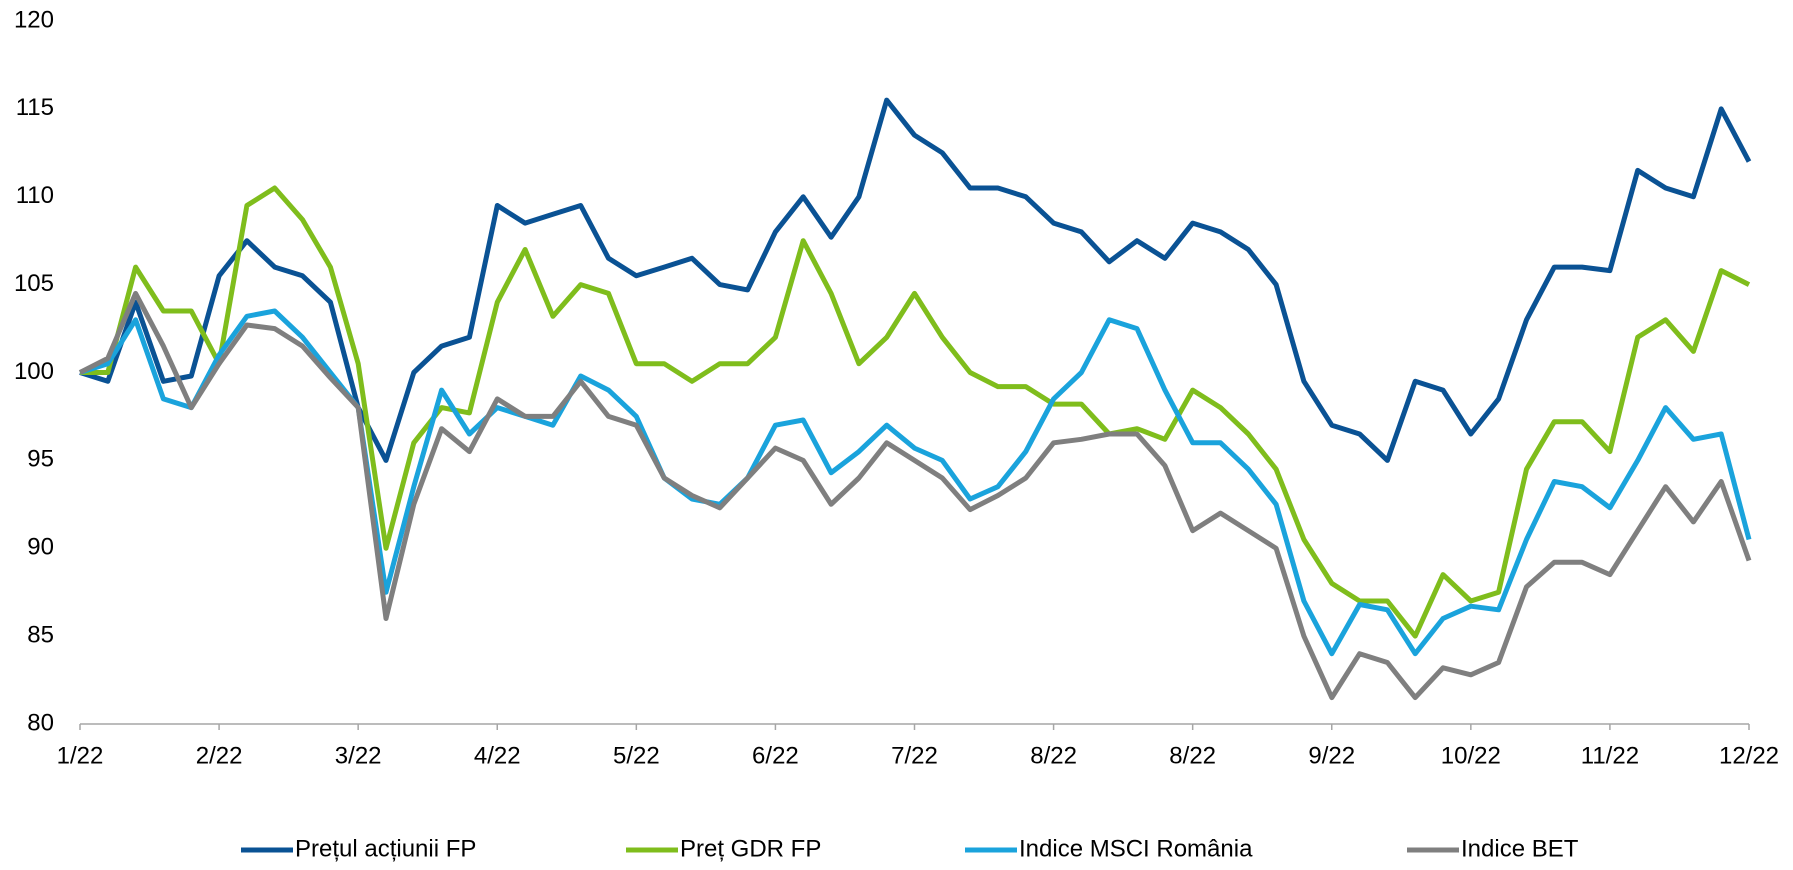 Image resolution: width=1793 pixels, height=870 pixels. Describe the element at coordinates (40, 547) in the screenshot. I see `y-tick-label: 90` at that location.